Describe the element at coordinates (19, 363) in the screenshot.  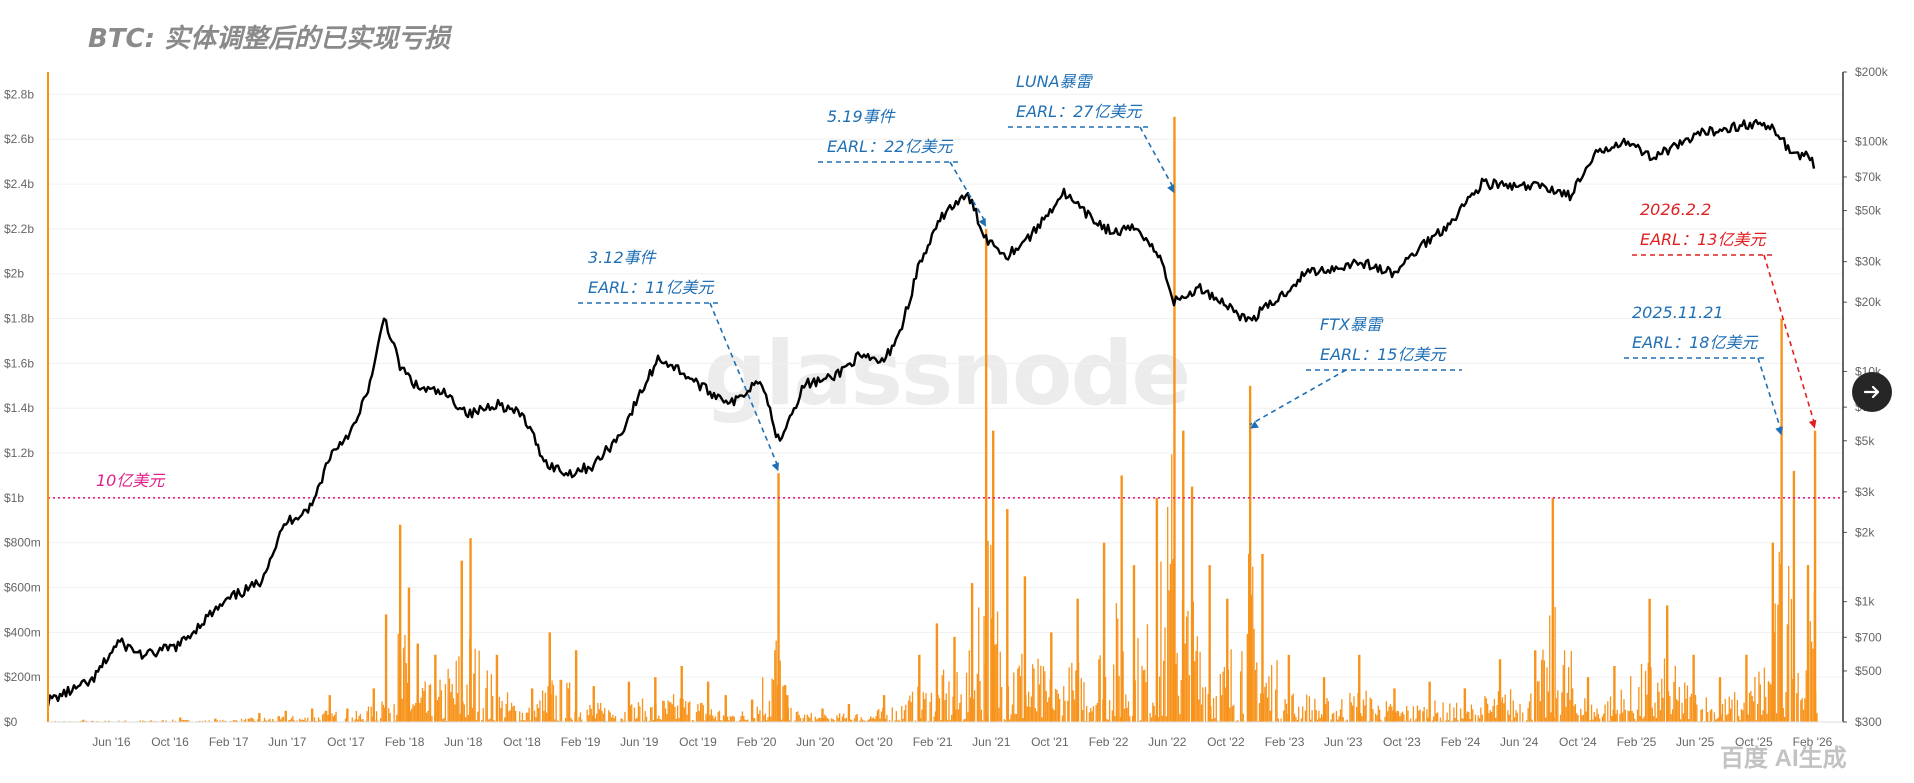
I see `y-left-tick-label: $1.6b` at that location.